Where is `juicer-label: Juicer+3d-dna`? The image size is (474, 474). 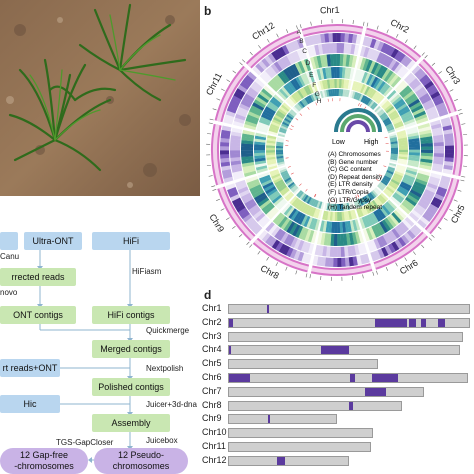 juicer-label: Juicer+3d-dna is located at coordinates (171, 404).